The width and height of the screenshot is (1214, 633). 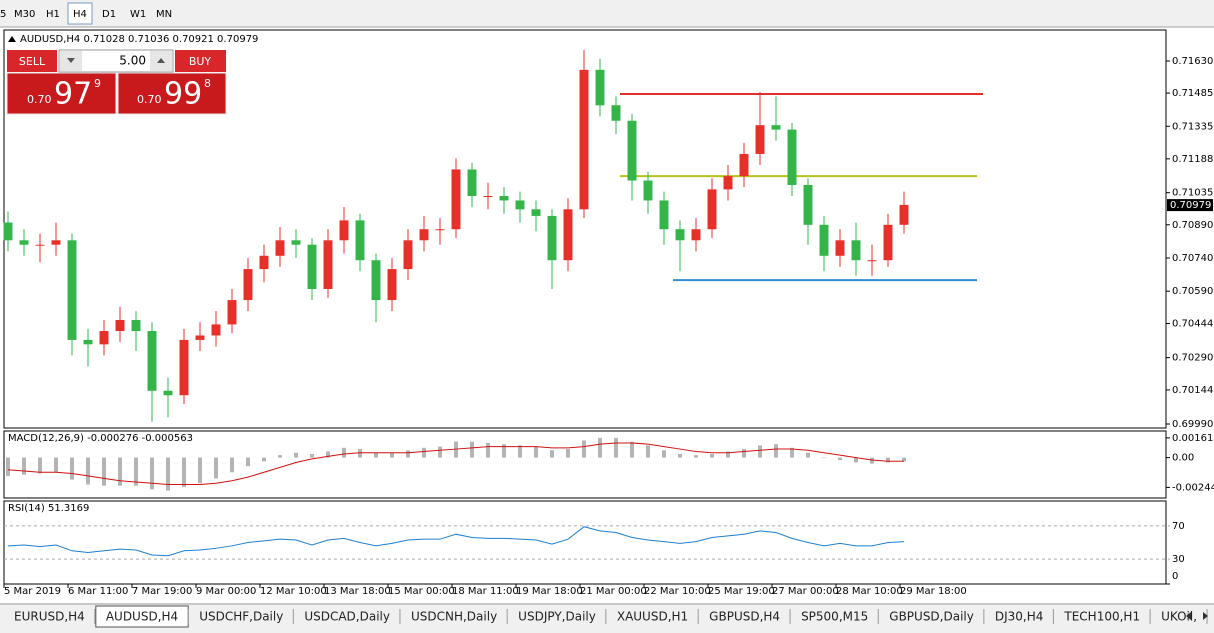 I want to click on ask-prefix: 0.70, so click(x=149, y=99).